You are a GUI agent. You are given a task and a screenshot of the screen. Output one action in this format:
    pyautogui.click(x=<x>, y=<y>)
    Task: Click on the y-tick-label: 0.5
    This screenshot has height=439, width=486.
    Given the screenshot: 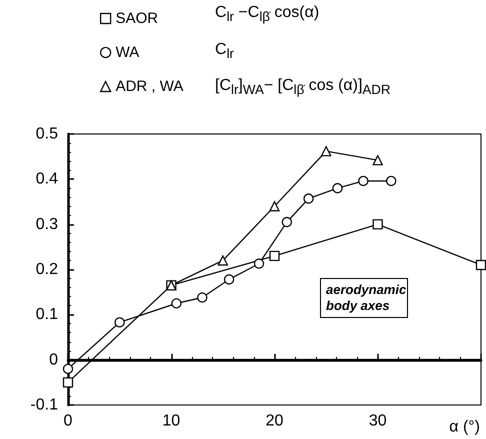 What is the action you would take?
    pyautogui.click(x=47, y=134)
    